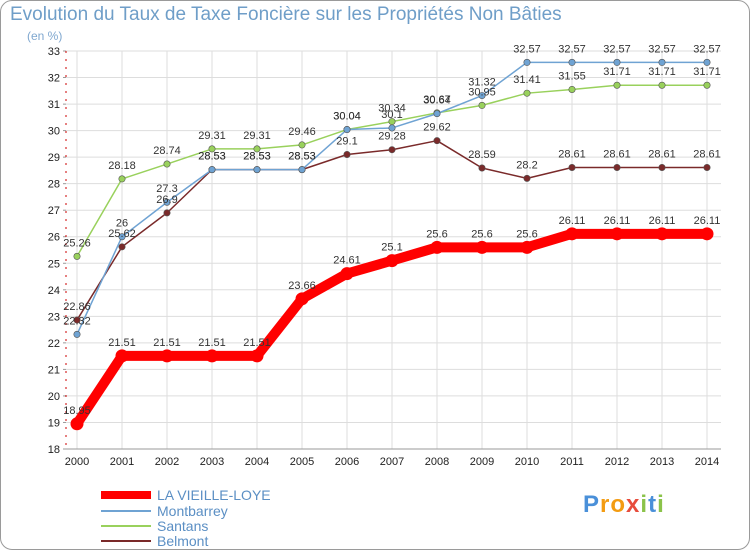 The image size is (750, 550). Describe the element at coordinates (183, 541) in the screenshot. I see `legend-label: Belmont` at that location.